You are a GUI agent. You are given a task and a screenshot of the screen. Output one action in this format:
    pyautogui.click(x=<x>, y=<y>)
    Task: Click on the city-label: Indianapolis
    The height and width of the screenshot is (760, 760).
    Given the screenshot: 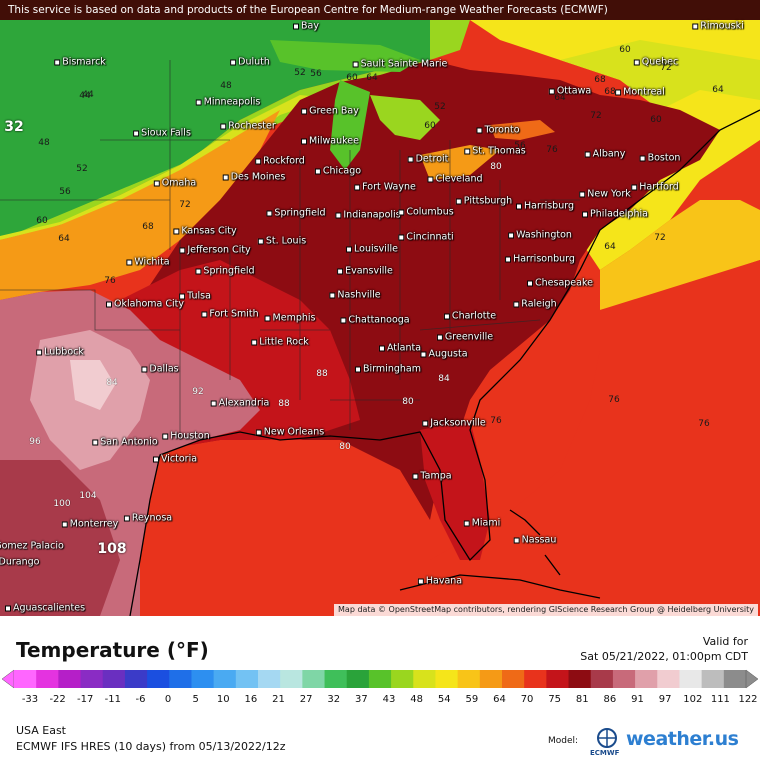 What is the action you would take?
    pyautogui.click(x=368, y=215)
    